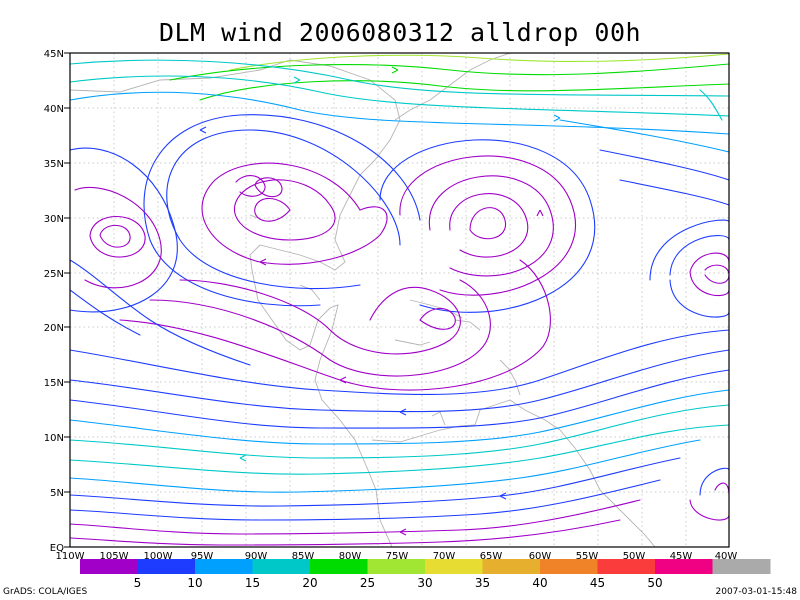 This screenshot has height=600, width=800. What do you see at coordinates (54, 219) in the screenshot?
I see `lat-label: 30N` at bounding box center [54, 219].